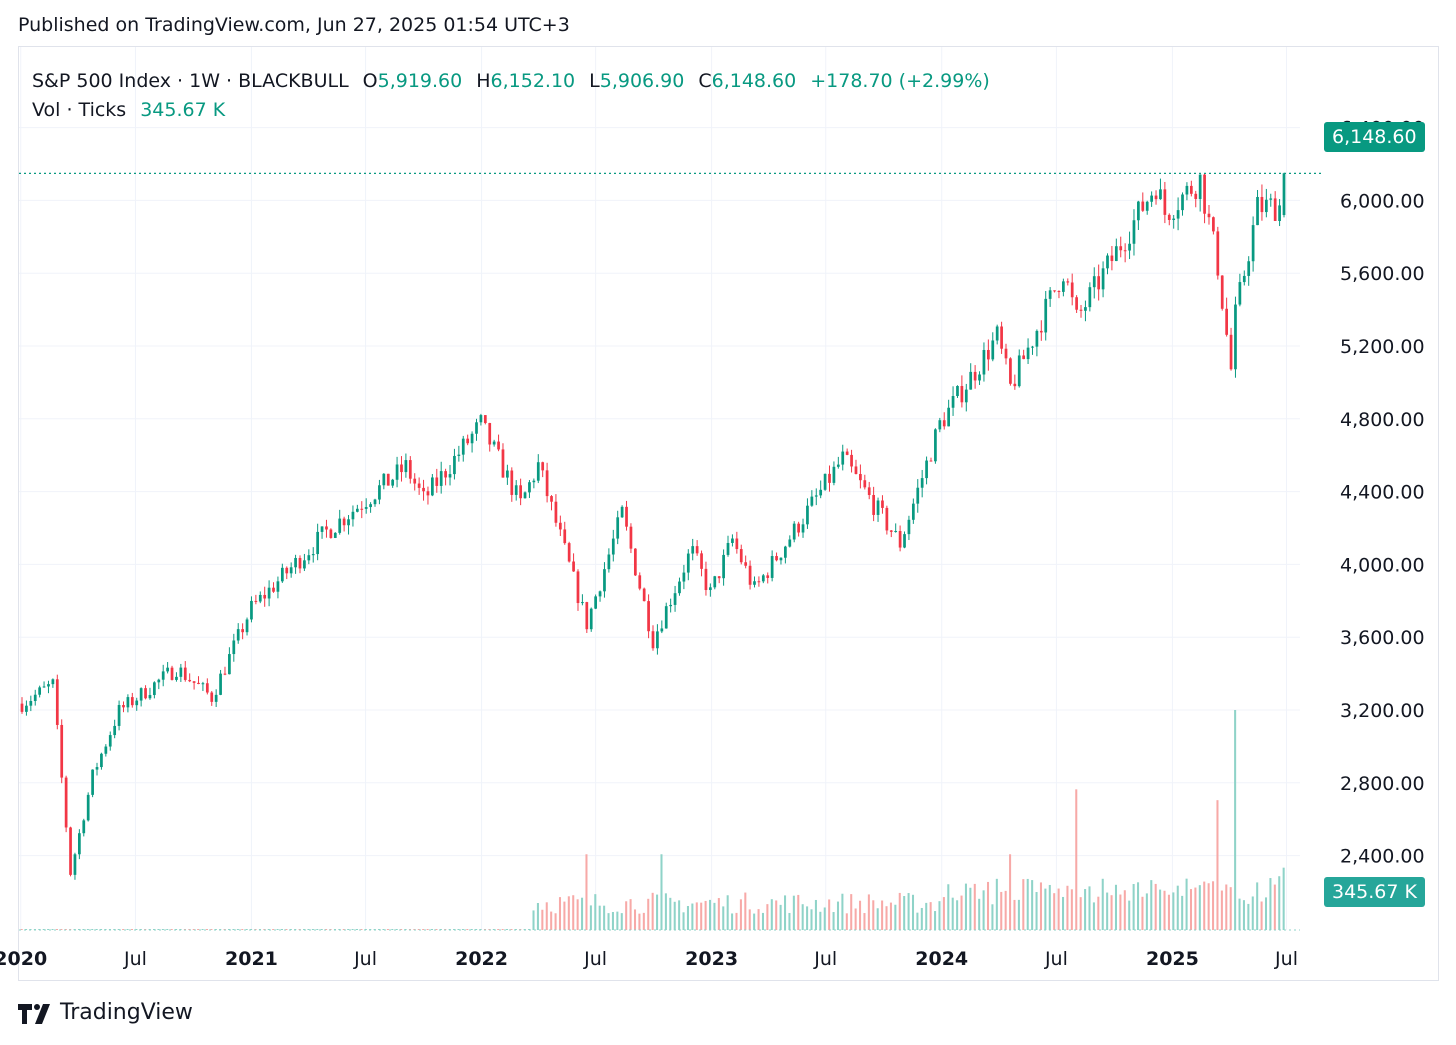 Image resolution: width=1456 pixels, height=1045 pixels. Describe the element at coordinates (23, 959) in the screenshot. I see `x-tick-label: 2020` at that location.